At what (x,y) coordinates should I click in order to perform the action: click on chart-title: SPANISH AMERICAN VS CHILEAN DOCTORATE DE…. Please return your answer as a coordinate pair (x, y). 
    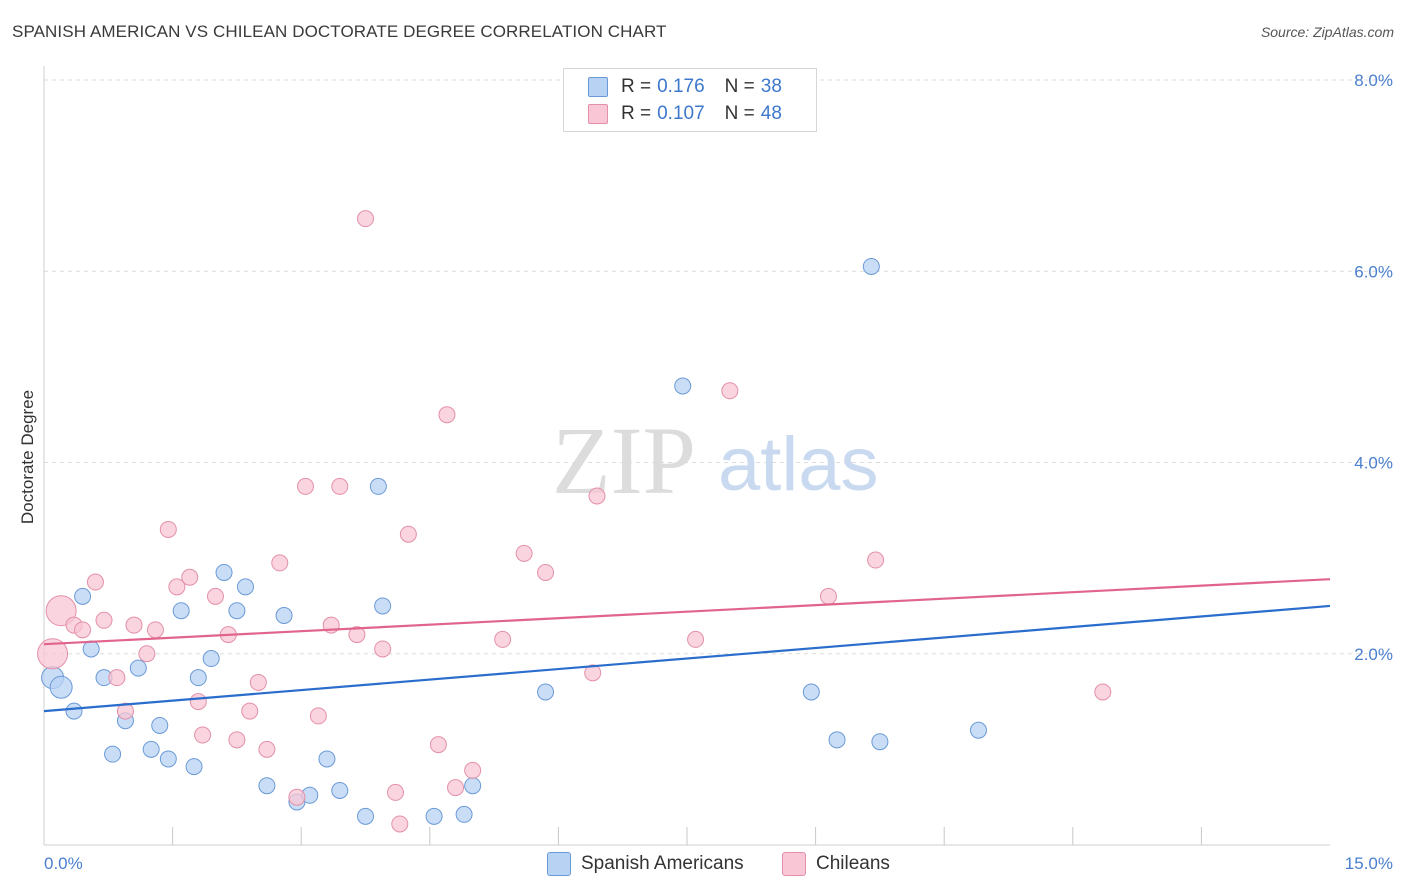
    Looking at the image, I should click on (339, 31).